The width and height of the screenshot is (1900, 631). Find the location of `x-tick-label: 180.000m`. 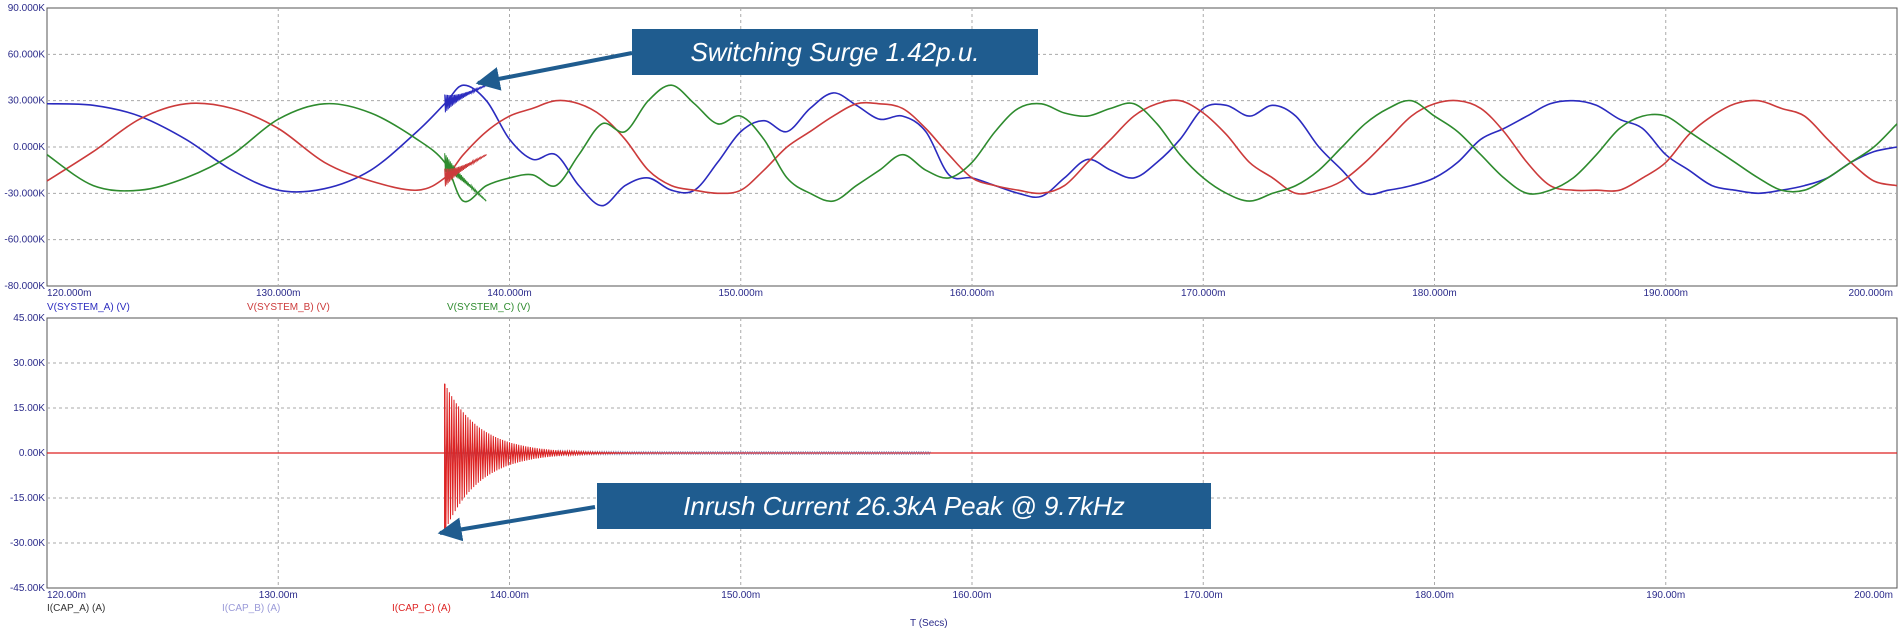

x-tick-label: 180.000m is located at coordinates (1434, 293).